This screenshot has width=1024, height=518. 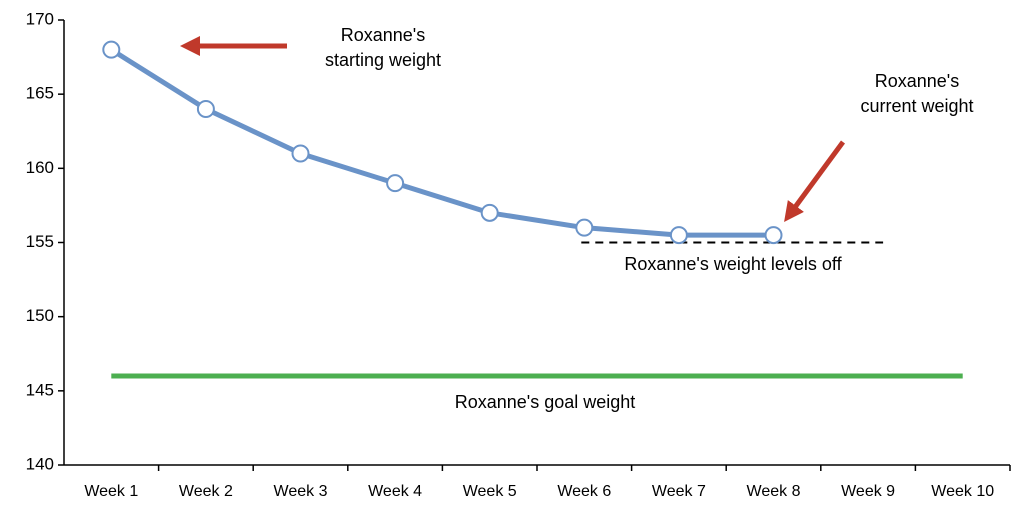 I want to click on annotation-text: current weight, so click(x=916, y=106).